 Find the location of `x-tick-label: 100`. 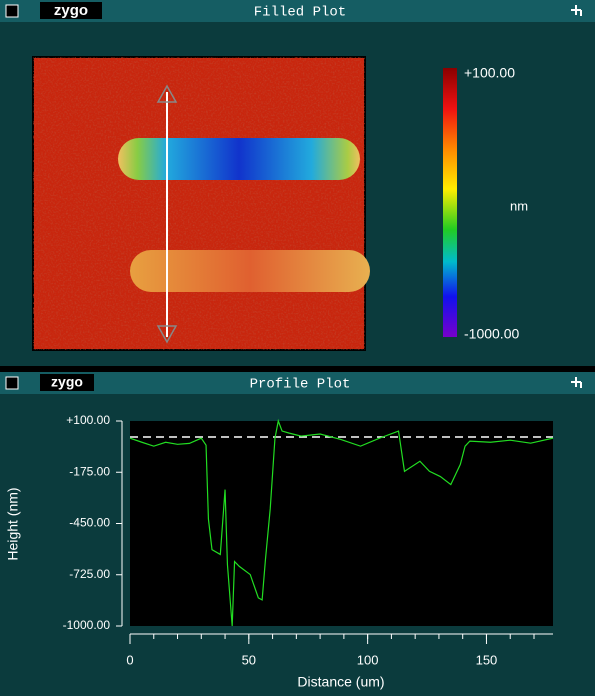

x-tick-label: 100 is located at coordinates (368, 659).